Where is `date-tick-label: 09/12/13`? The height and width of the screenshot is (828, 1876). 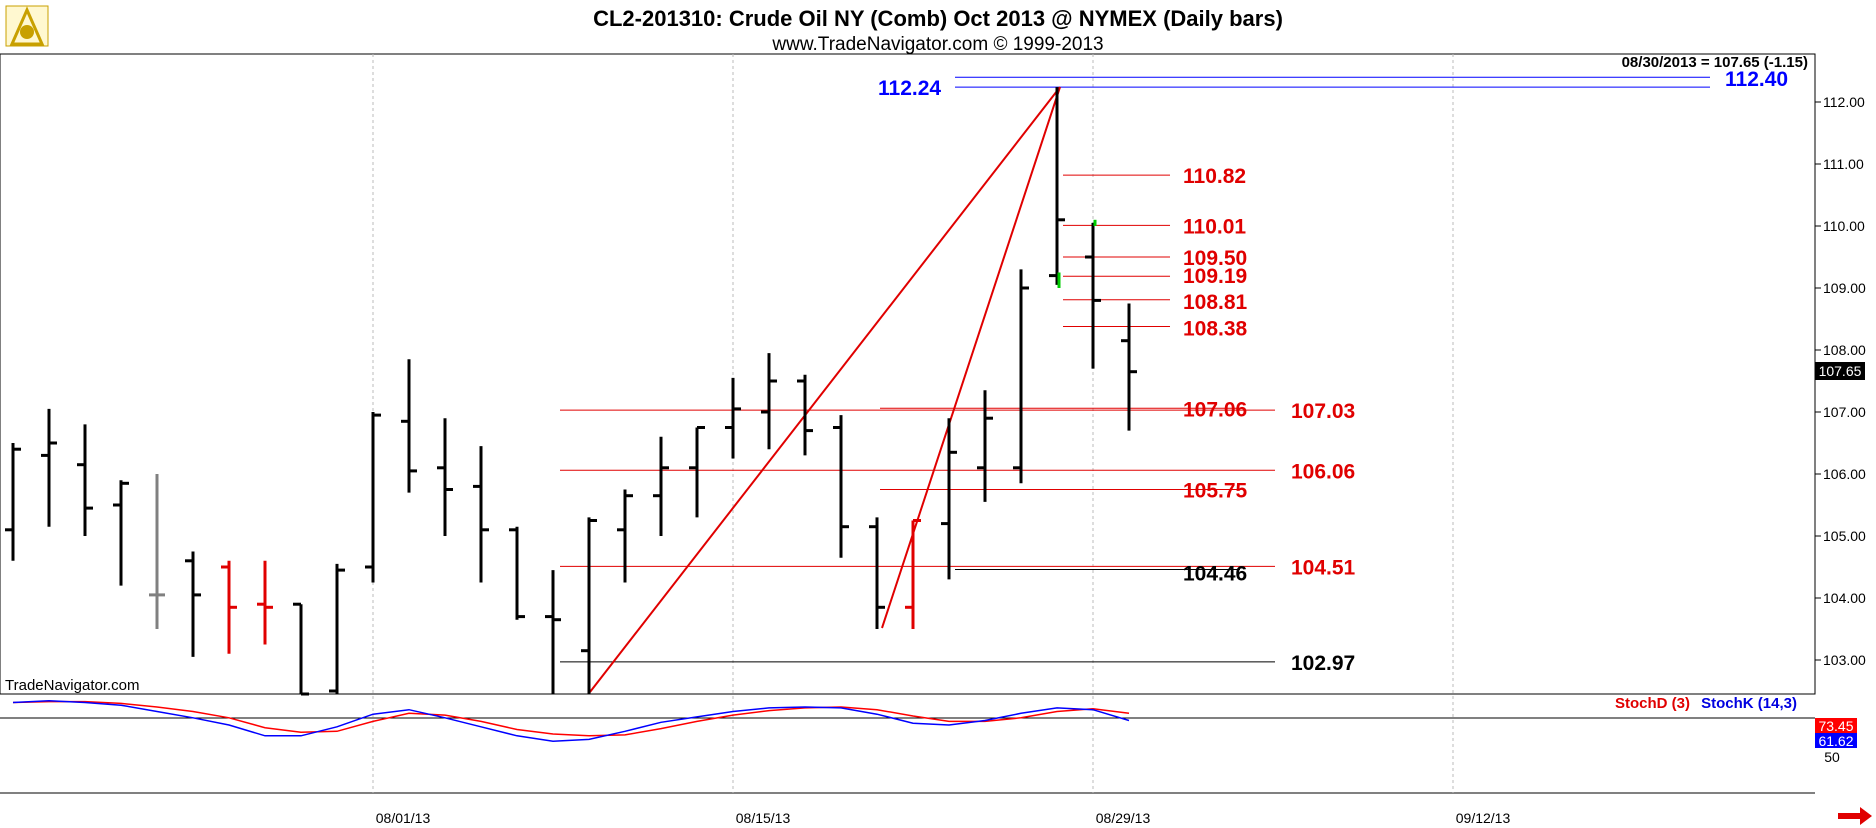 date-tick-label: 09/12/13 is located at coordinates (1483, 818).